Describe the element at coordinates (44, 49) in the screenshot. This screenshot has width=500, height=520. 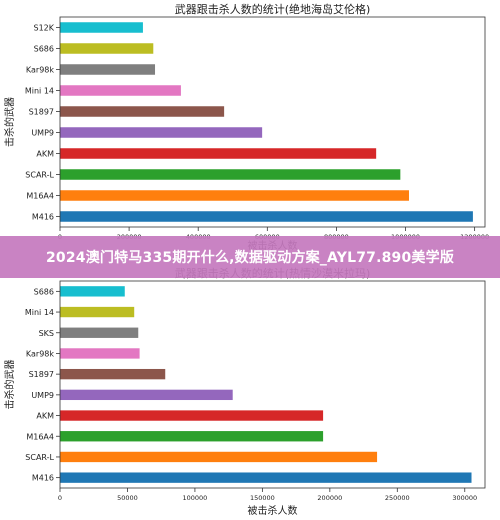
I see `island-ytick-label: S686` at that location.